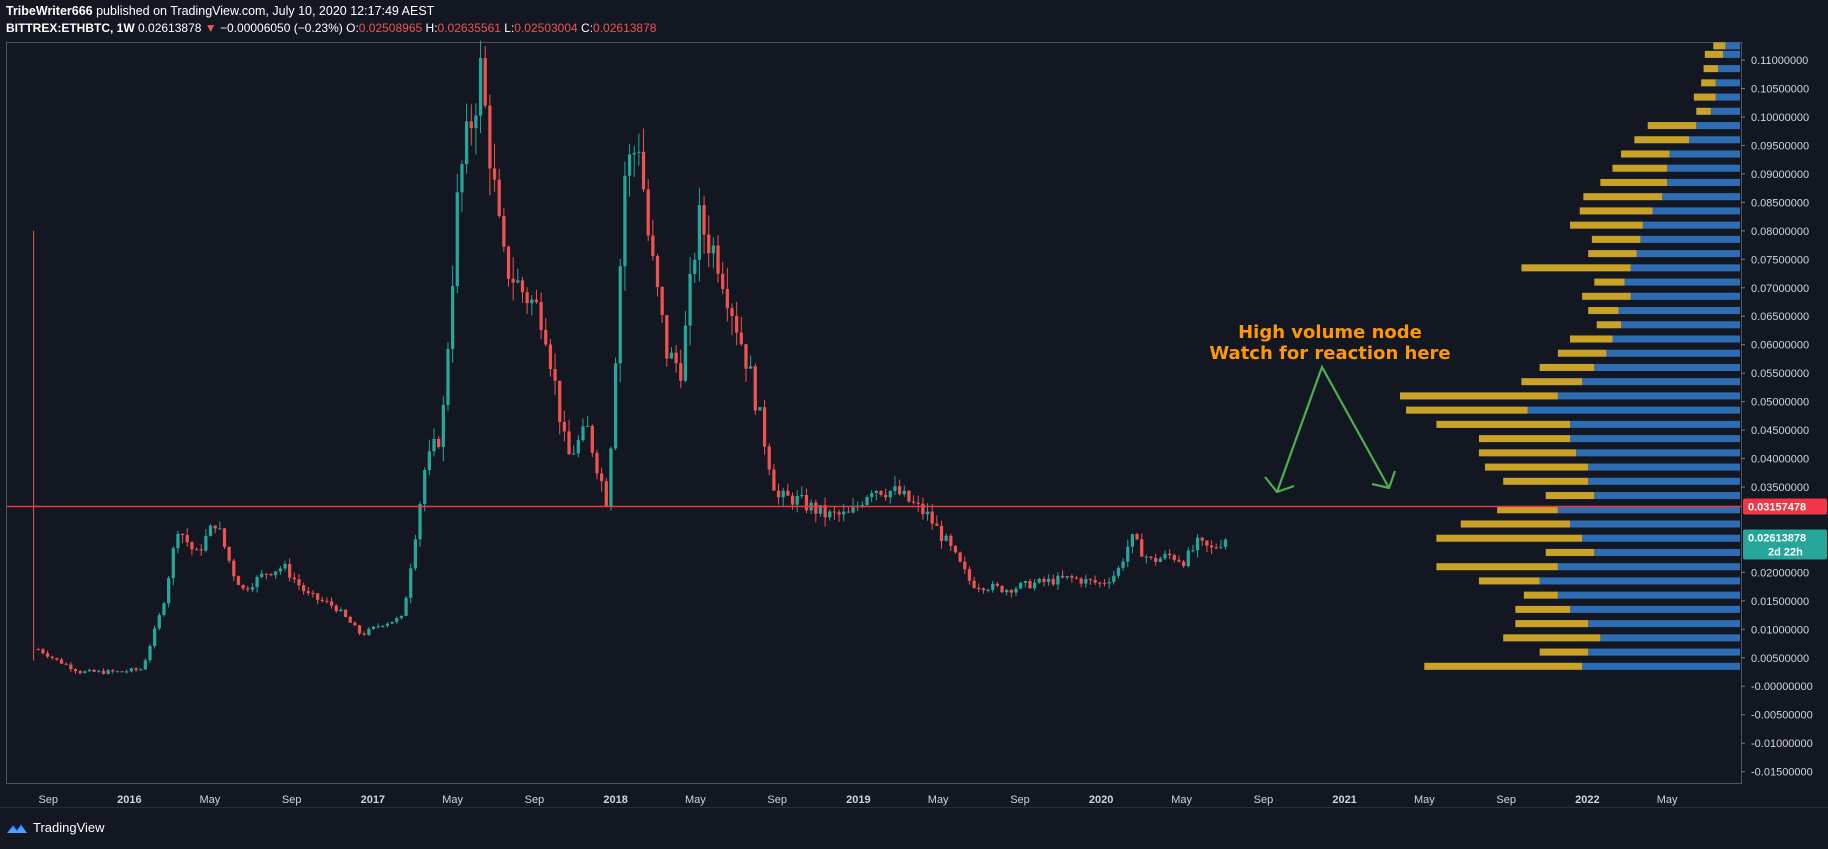 The image size is (1828, 849). I want to click on x-tick-label: 2017, so click(373, 800).